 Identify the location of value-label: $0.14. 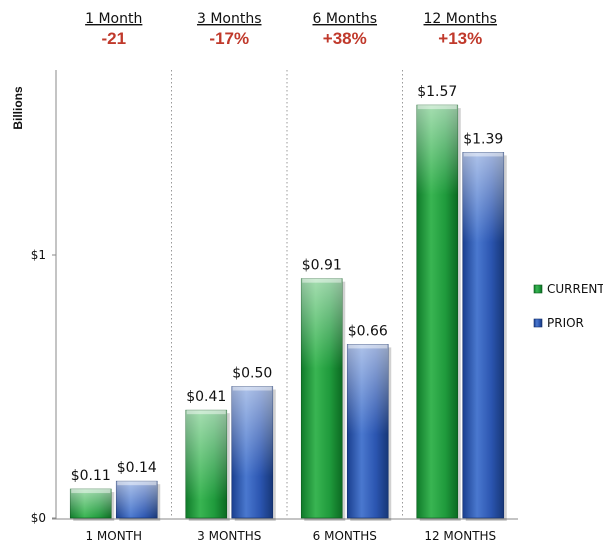
(137, 468).